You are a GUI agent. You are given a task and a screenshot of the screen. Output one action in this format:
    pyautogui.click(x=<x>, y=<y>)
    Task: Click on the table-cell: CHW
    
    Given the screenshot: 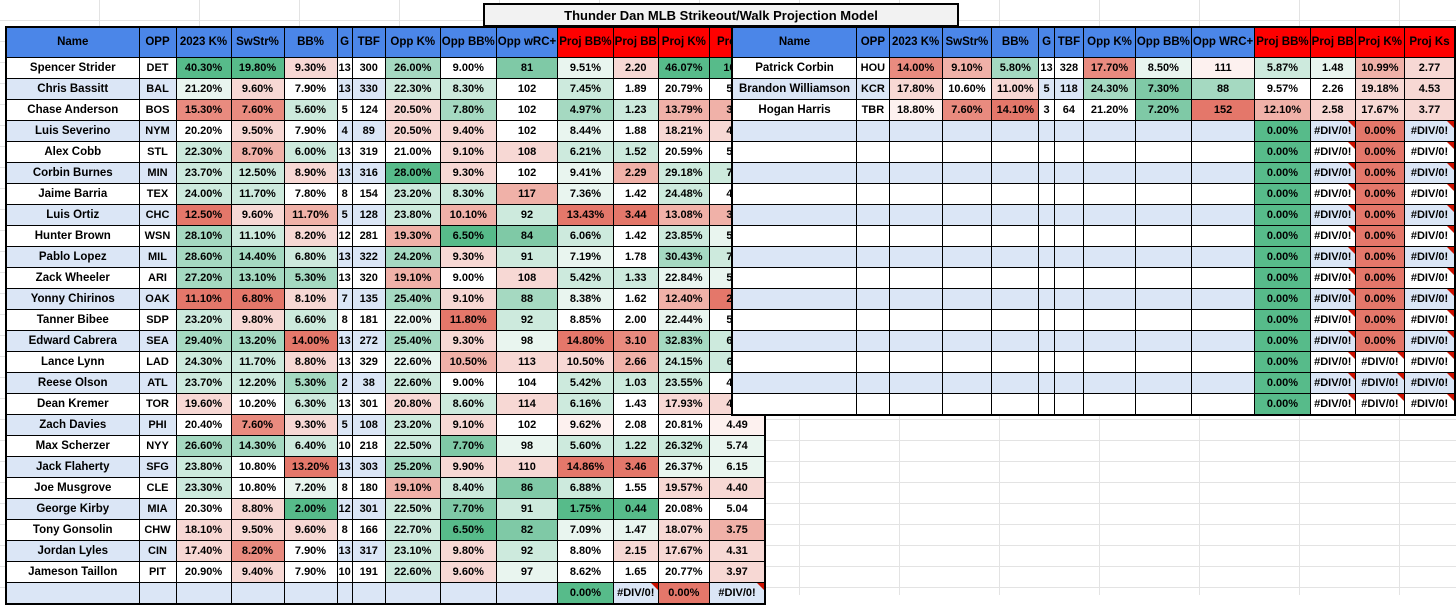 What is the action you would take?
    pyautogui.click(x=157, y=530)
    